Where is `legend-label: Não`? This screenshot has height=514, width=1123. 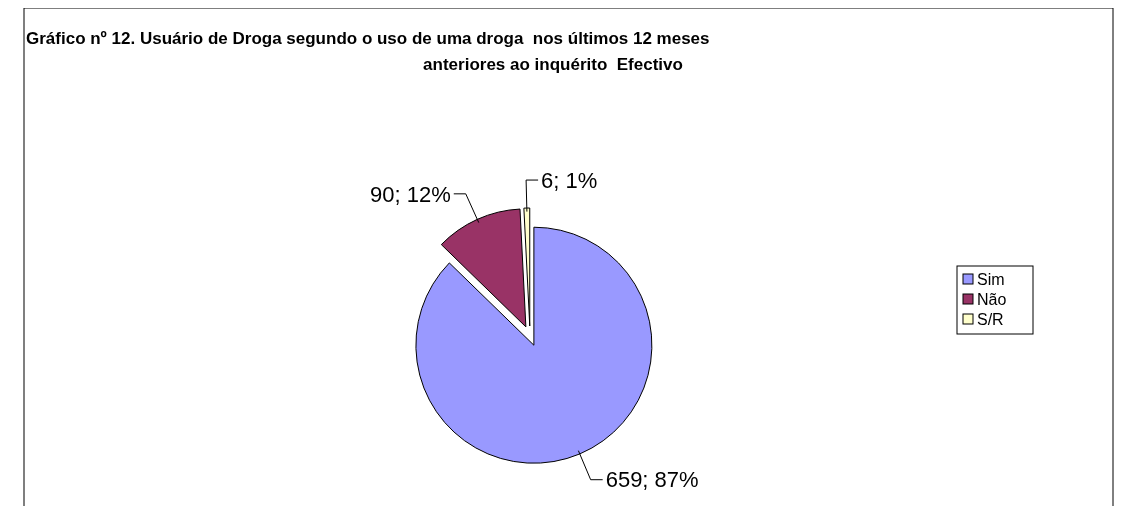
legend-label: Não is located at coordinates (992, 299).